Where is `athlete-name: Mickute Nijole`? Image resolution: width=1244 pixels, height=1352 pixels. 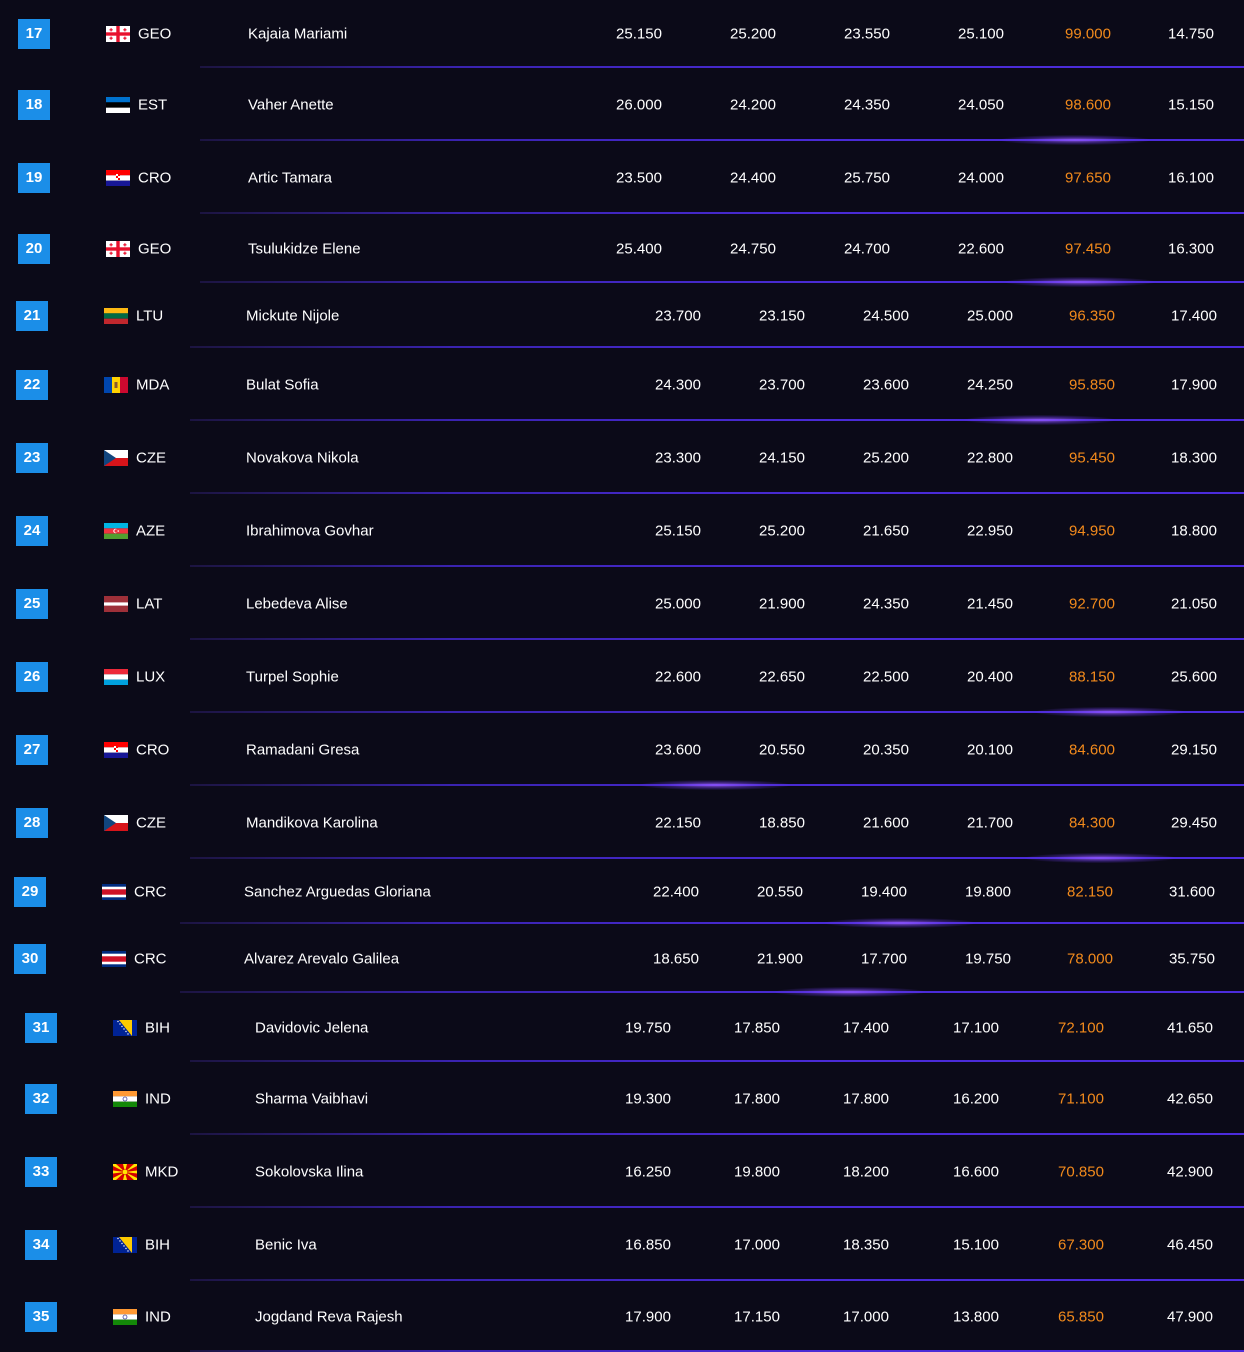
athlete-name: Mickute Nijole is located at coordinates (293, 315).